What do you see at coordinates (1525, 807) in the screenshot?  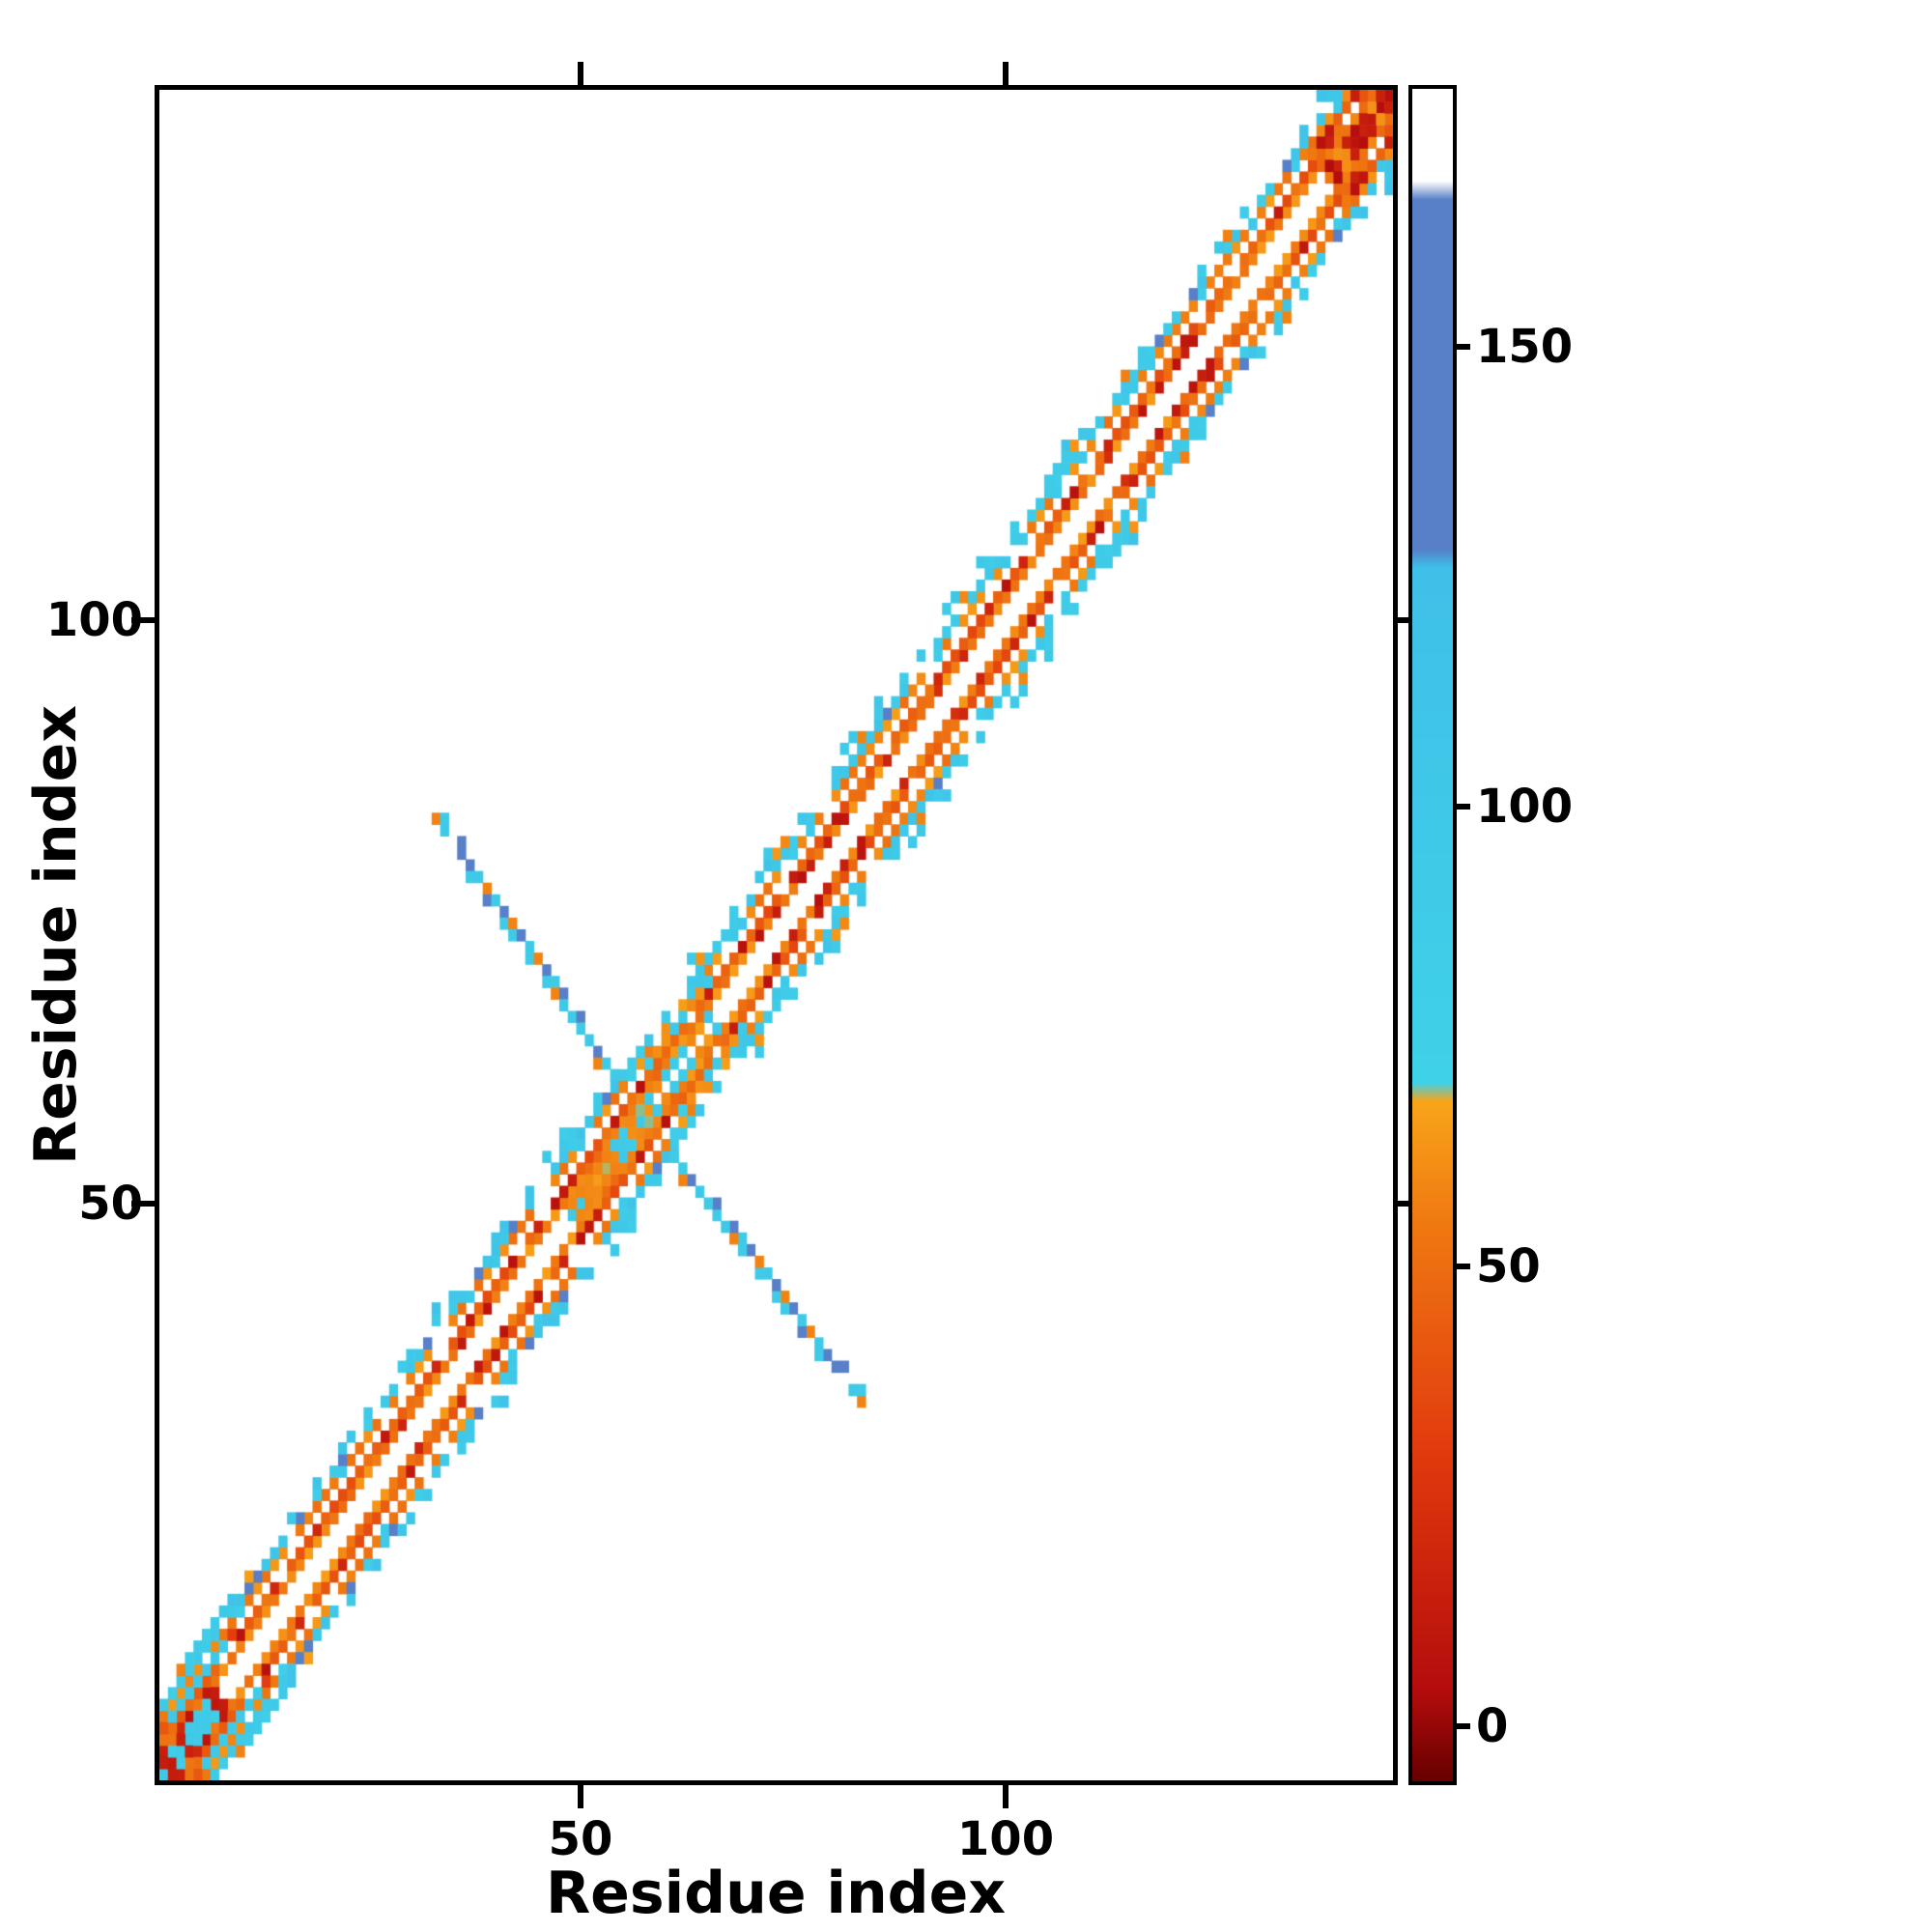 I see `colorbar-tick-label-100: 100` at bounding box center [1525, 807].